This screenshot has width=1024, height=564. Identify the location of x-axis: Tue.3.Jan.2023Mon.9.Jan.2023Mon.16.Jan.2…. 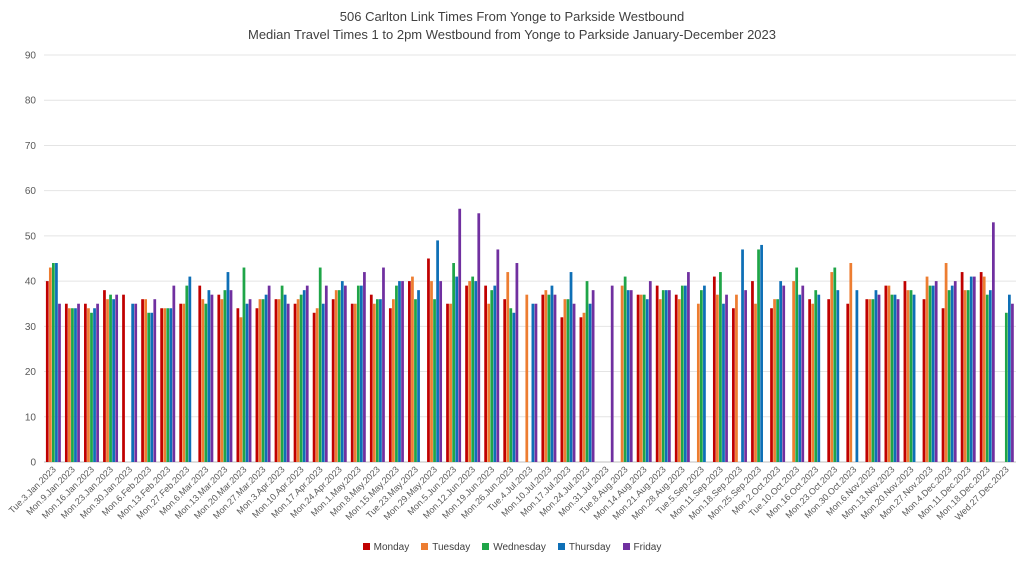
(509, 493).